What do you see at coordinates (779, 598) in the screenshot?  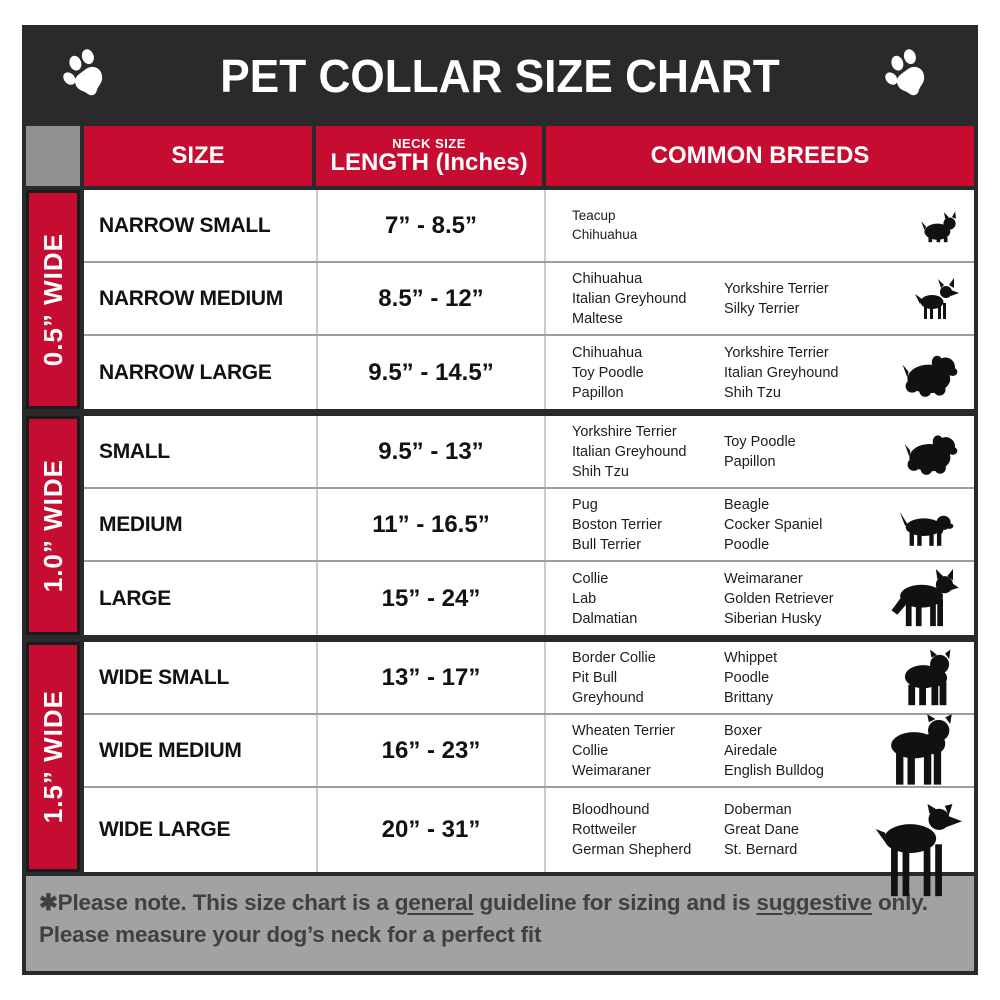 I see `breed: Golden Retriever` at bounding box center [779, 598].